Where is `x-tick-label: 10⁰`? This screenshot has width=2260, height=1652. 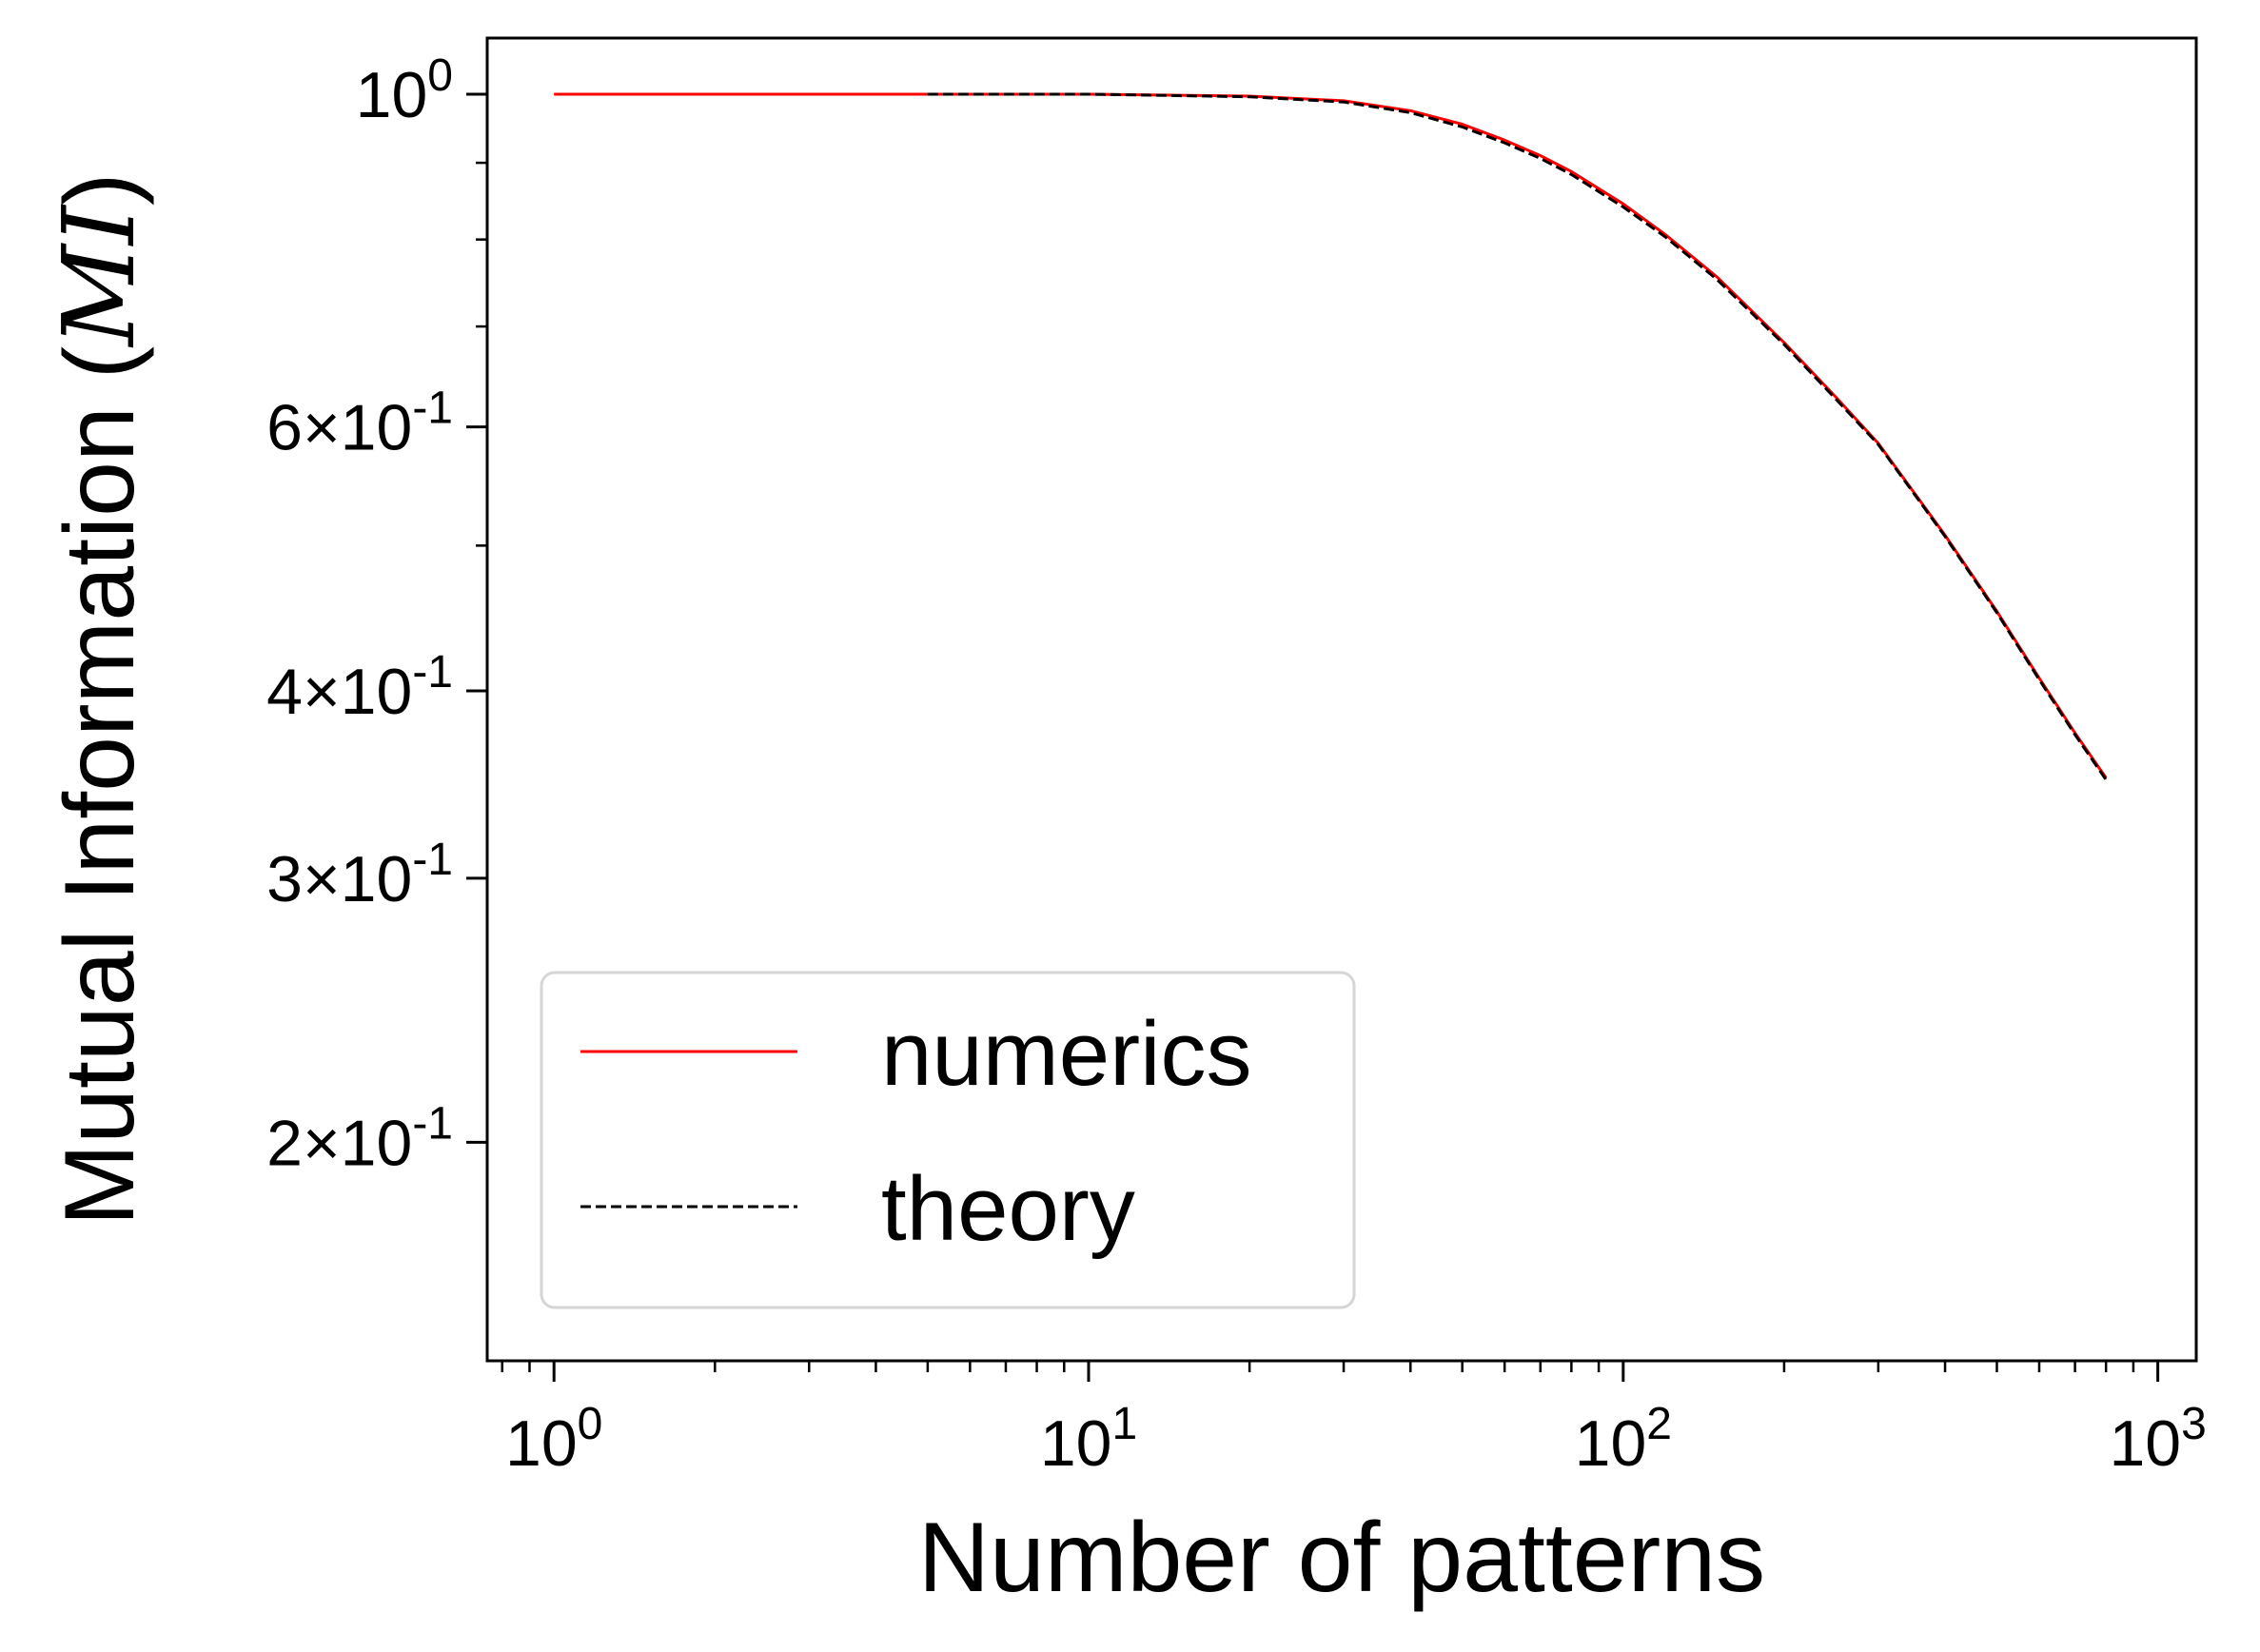 x-tick-label: 10⁰ is located at coordinates (553, 1440).